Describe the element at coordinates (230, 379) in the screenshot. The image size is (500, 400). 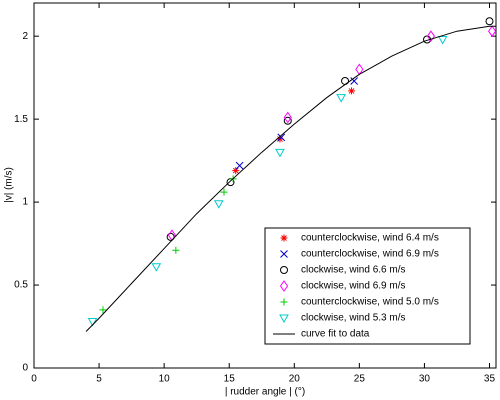
I see `x-tick-label: 15` at that location.